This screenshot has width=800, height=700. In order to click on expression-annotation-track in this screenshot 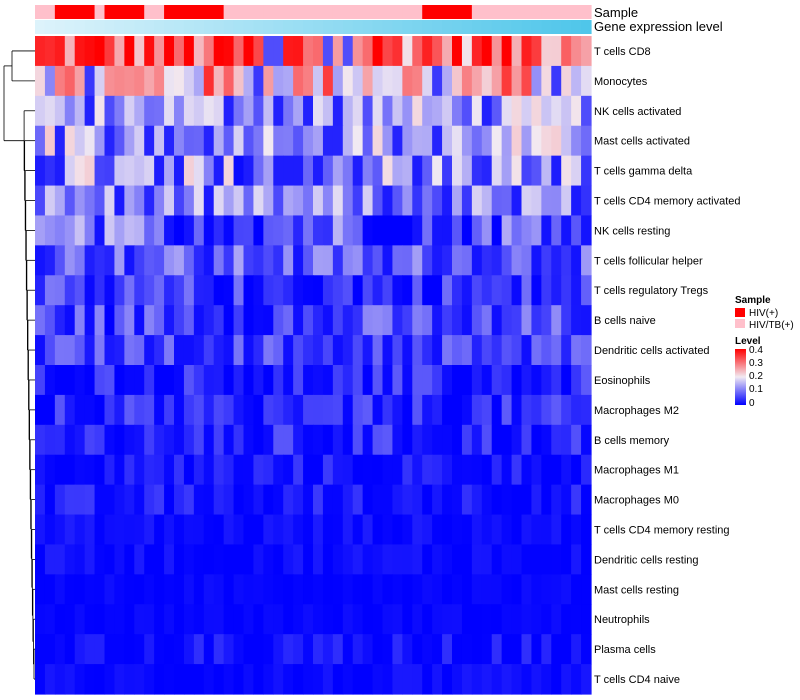, I will do `click(313, 27)`.